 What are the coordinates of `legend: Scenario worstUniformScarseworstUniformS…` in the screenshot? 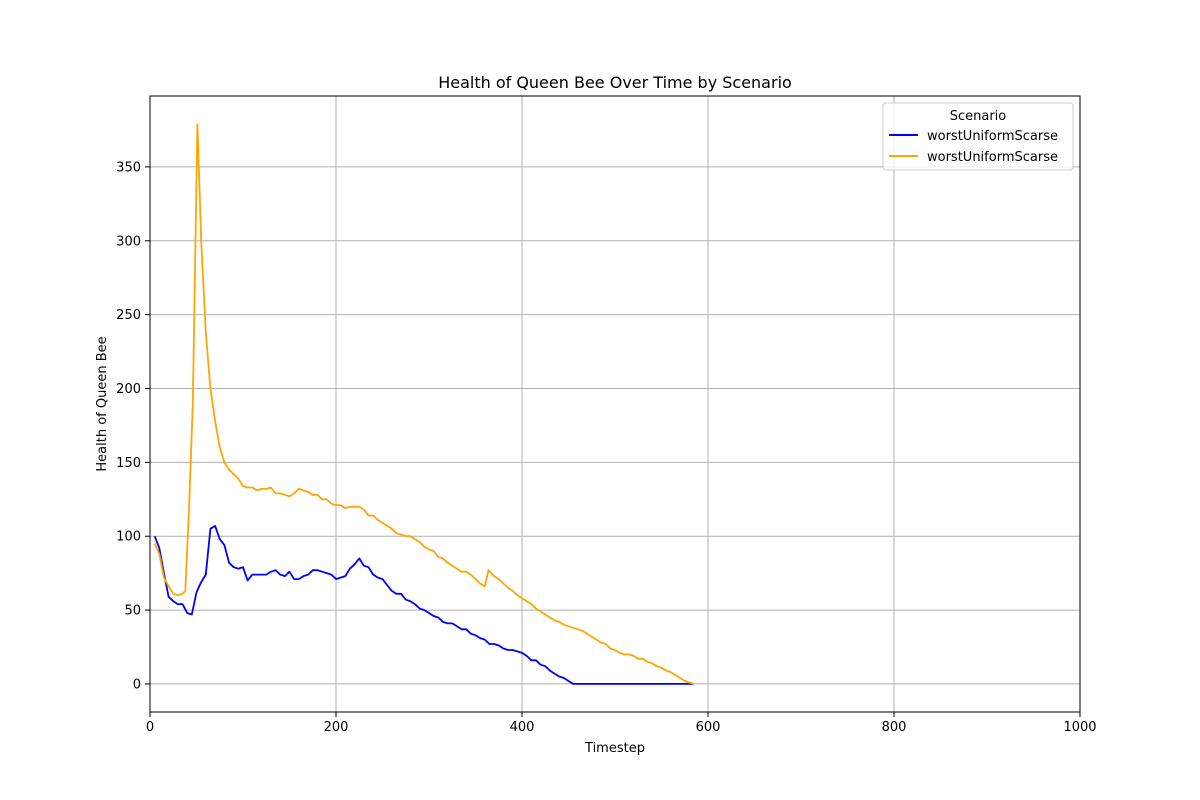 It's located at (978, 136).